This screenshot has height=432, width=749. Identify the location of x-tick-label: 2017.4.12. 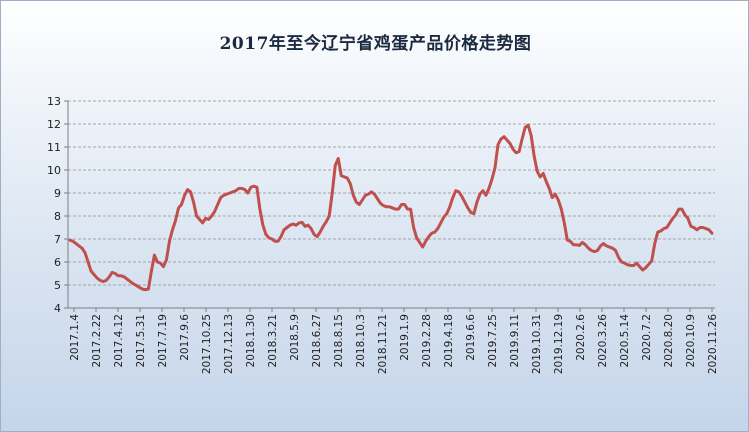
(119, 340).